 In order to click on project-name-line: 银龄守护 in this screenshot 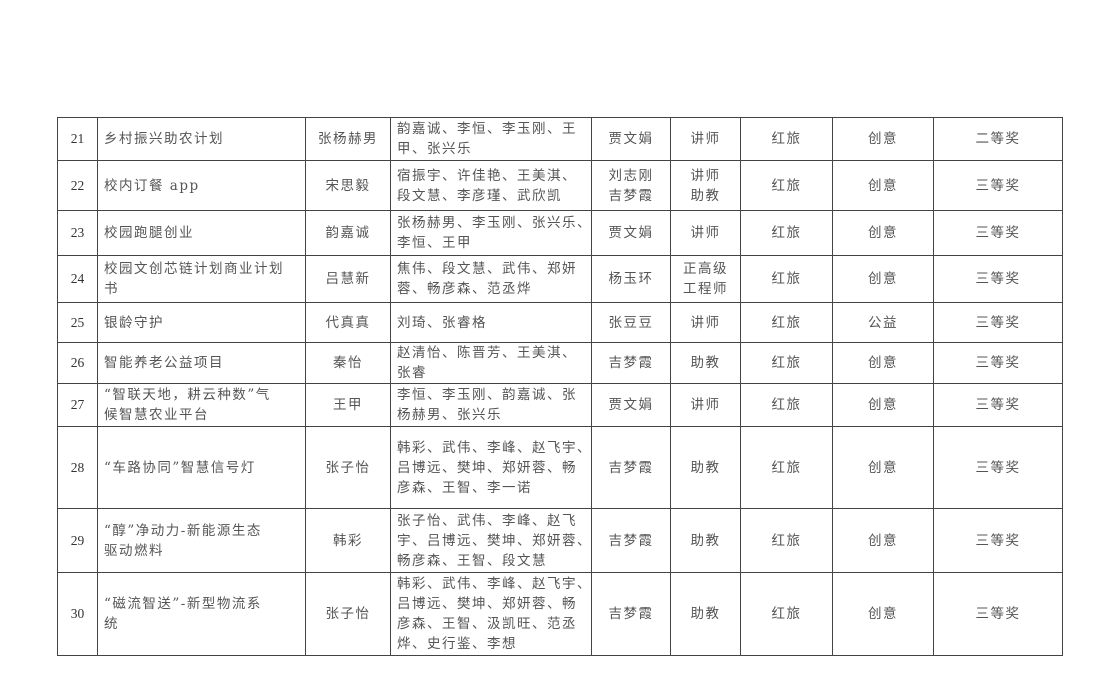, I will do `click(134, 322)`.